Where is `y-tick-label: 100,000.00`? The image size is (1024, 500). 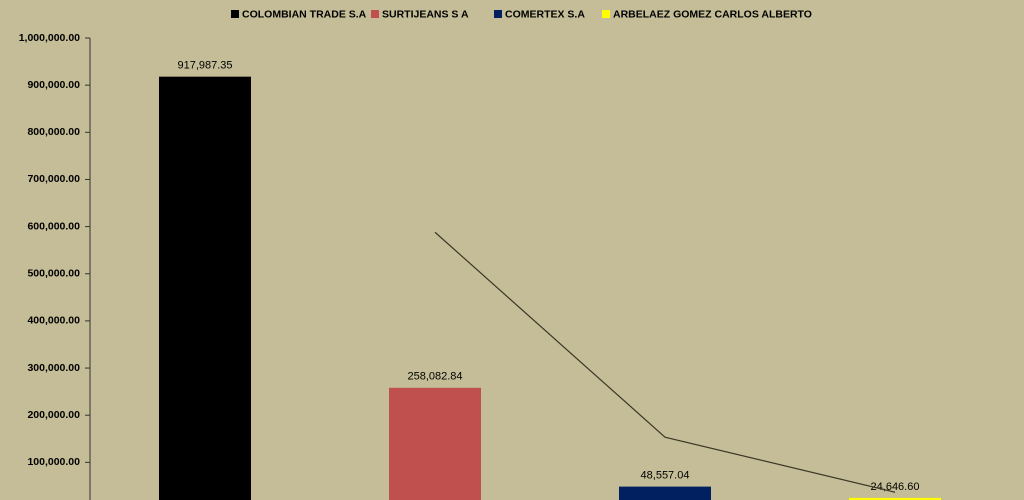
y-tick-label: 100,000.00 is located at coordinates (53, 462).